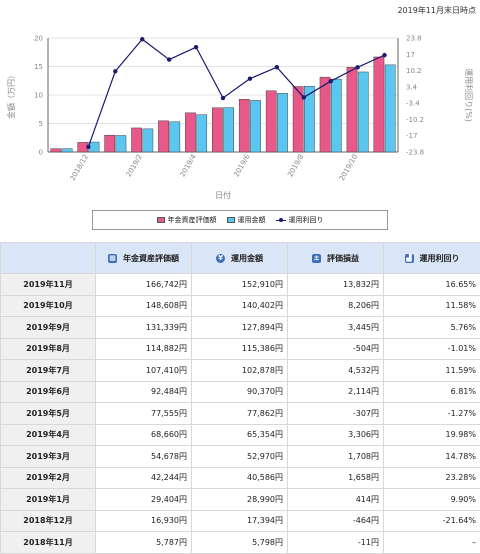 The width and height of the screenshot is (480, 554). I want to click on pl-cell: 4,532円, so click(336, 371).